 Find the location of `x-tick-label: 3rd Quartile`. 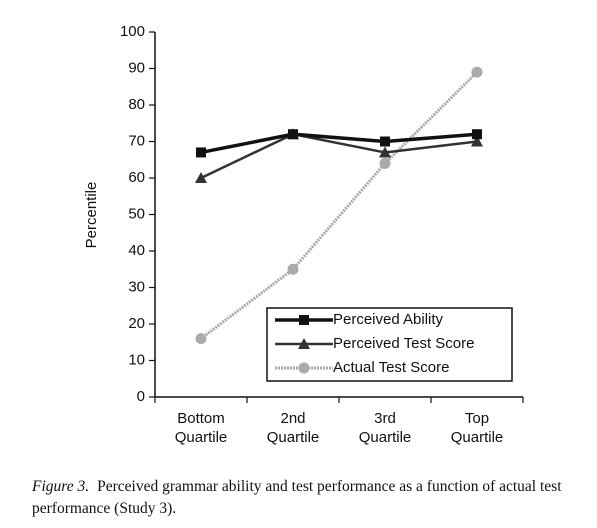

x-tick-label: 3rd Quartile is located at coordinates (385, 428).